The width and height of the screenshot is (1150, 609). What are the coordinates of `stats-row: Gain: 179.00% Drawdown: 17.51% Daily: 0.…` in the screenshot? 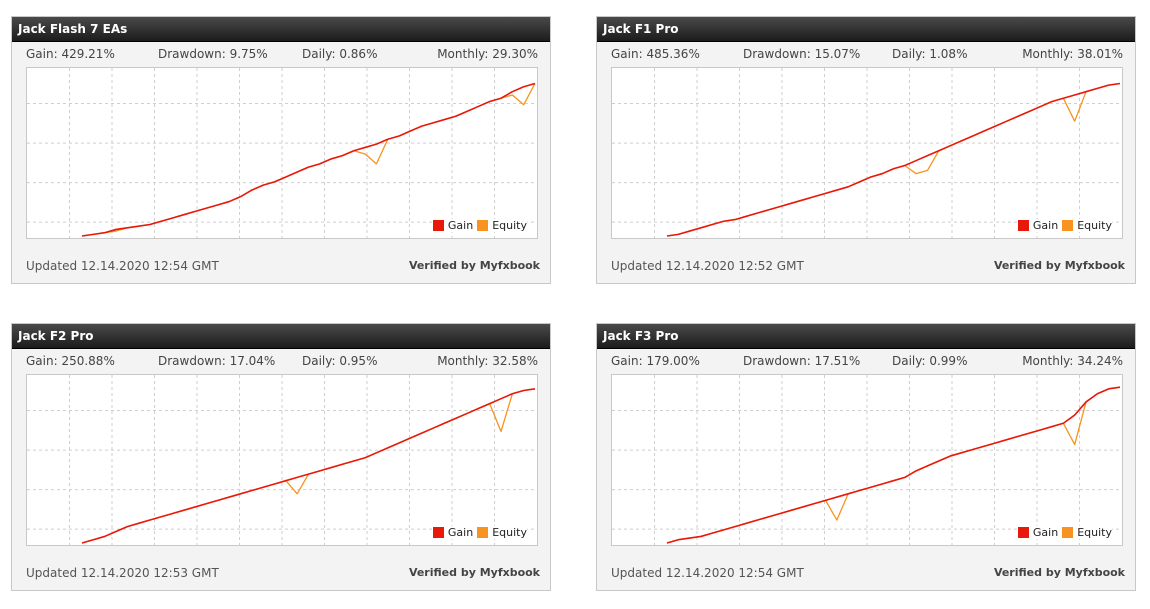 It's located at (866, 361).